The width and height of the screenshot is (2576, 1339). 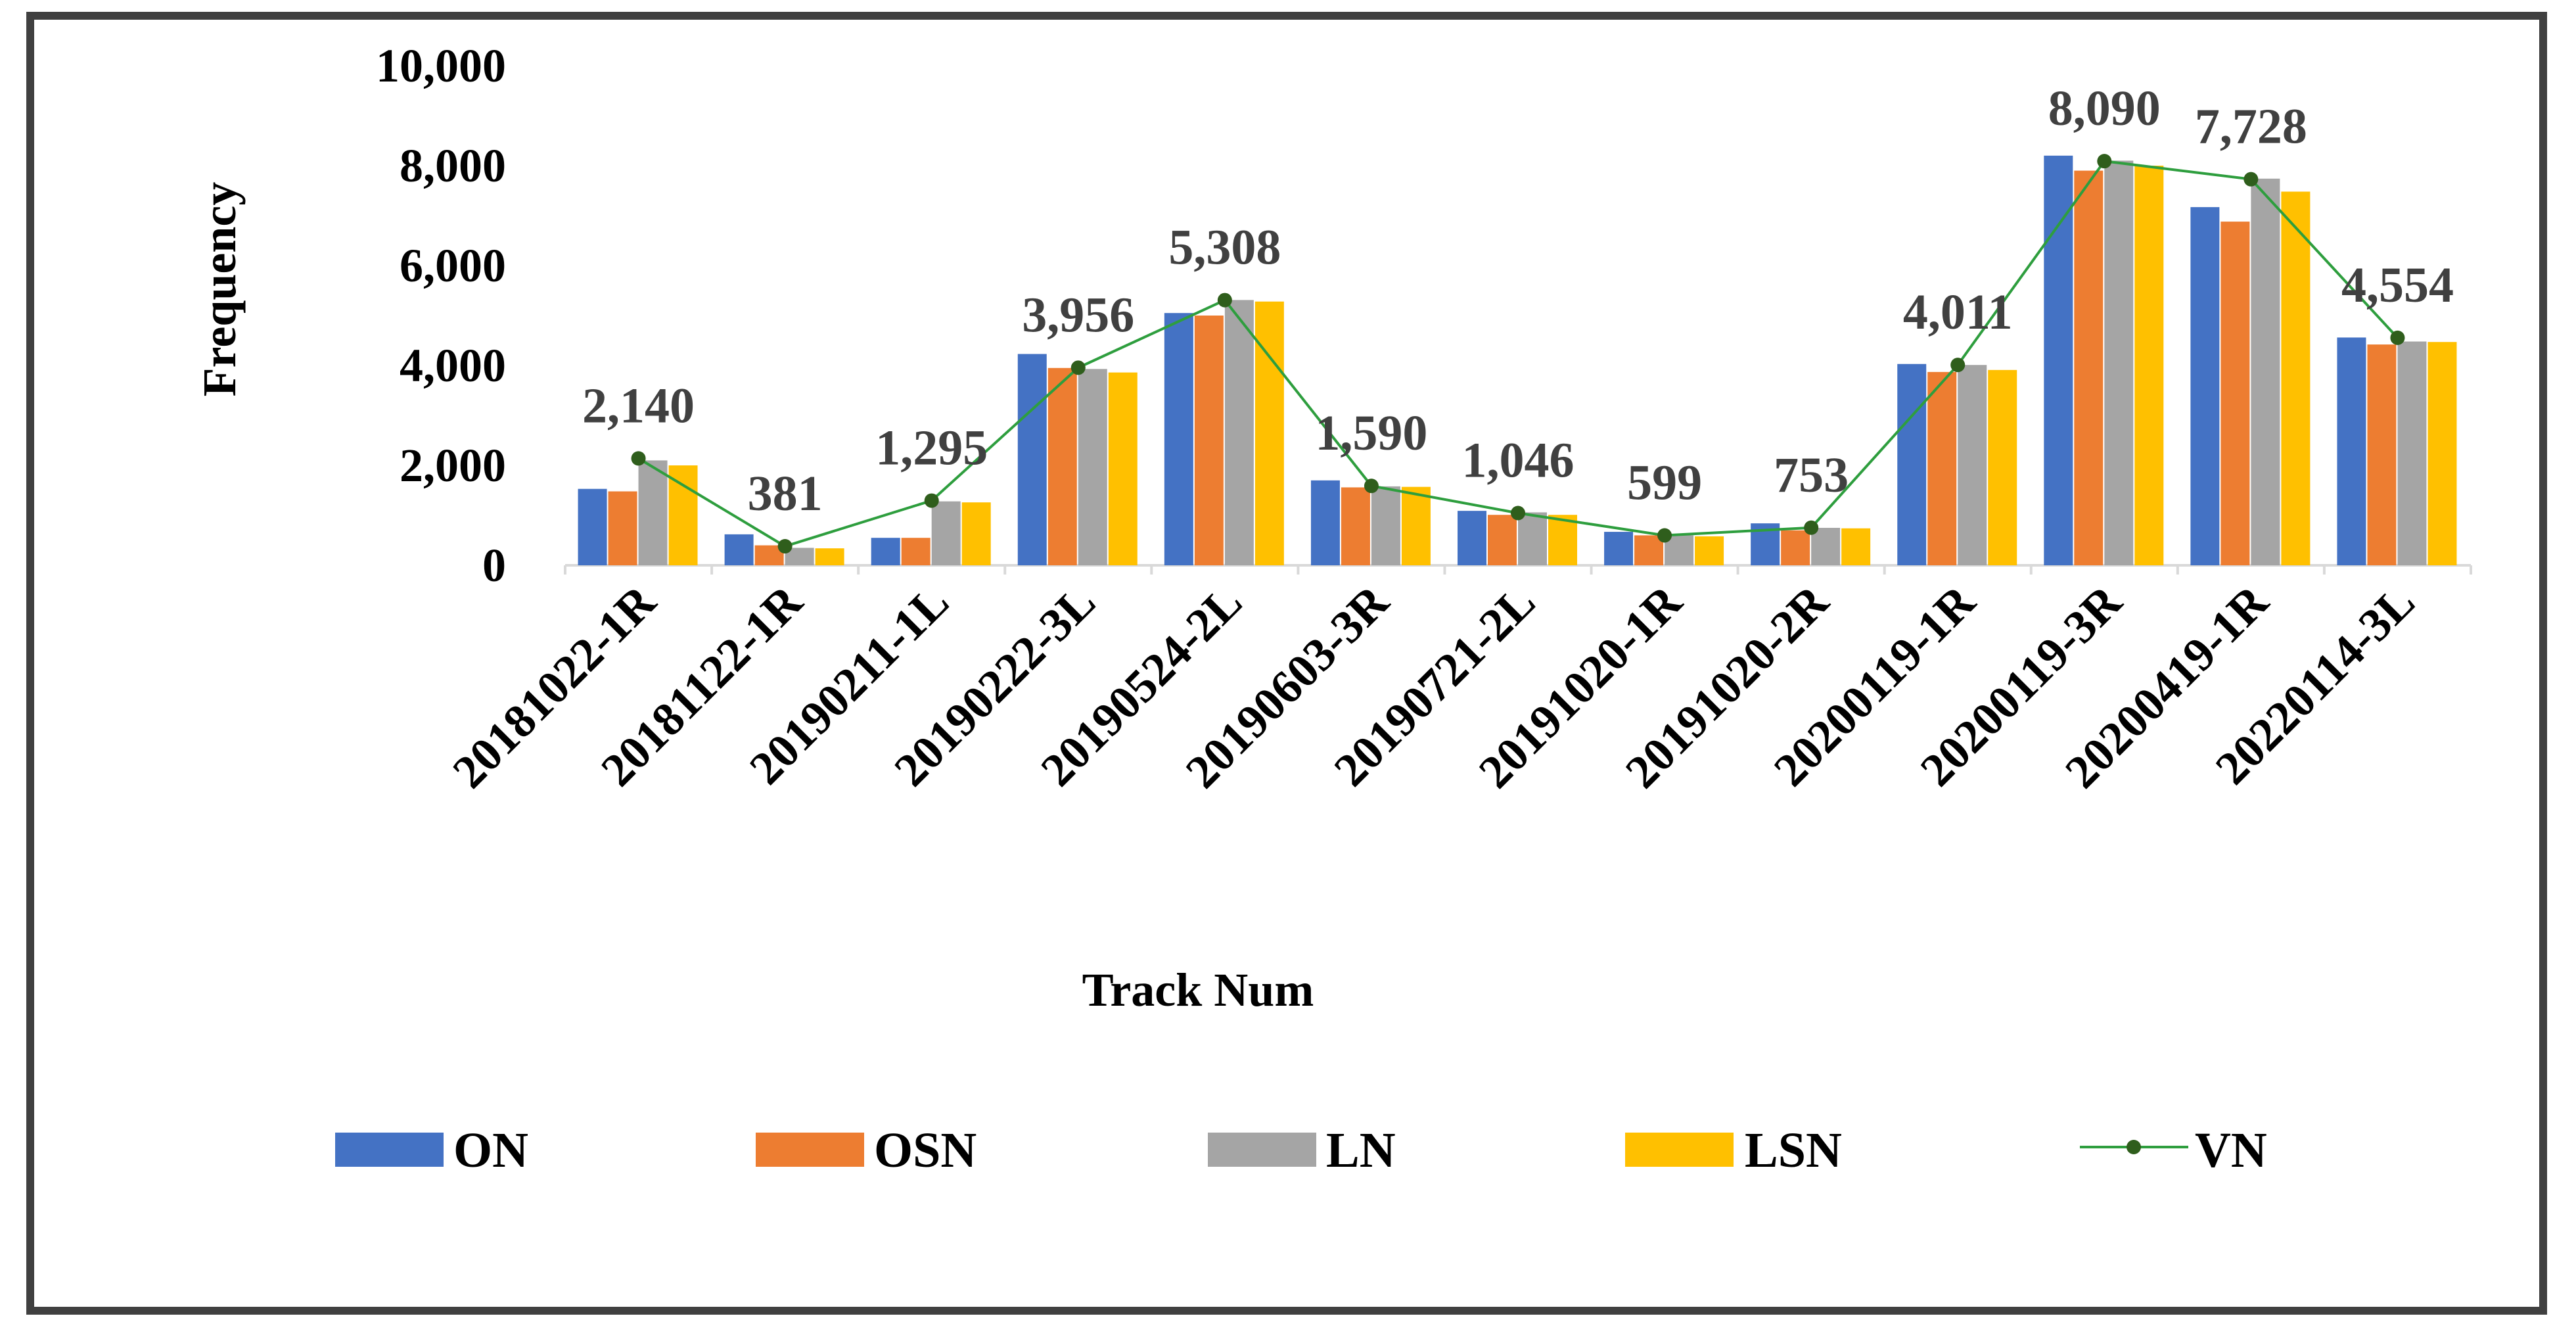 What do you see at coordinates (739, 549) in the screenshot?
I see `bar-on-20181122-1R` at bounding box center [739, 549].